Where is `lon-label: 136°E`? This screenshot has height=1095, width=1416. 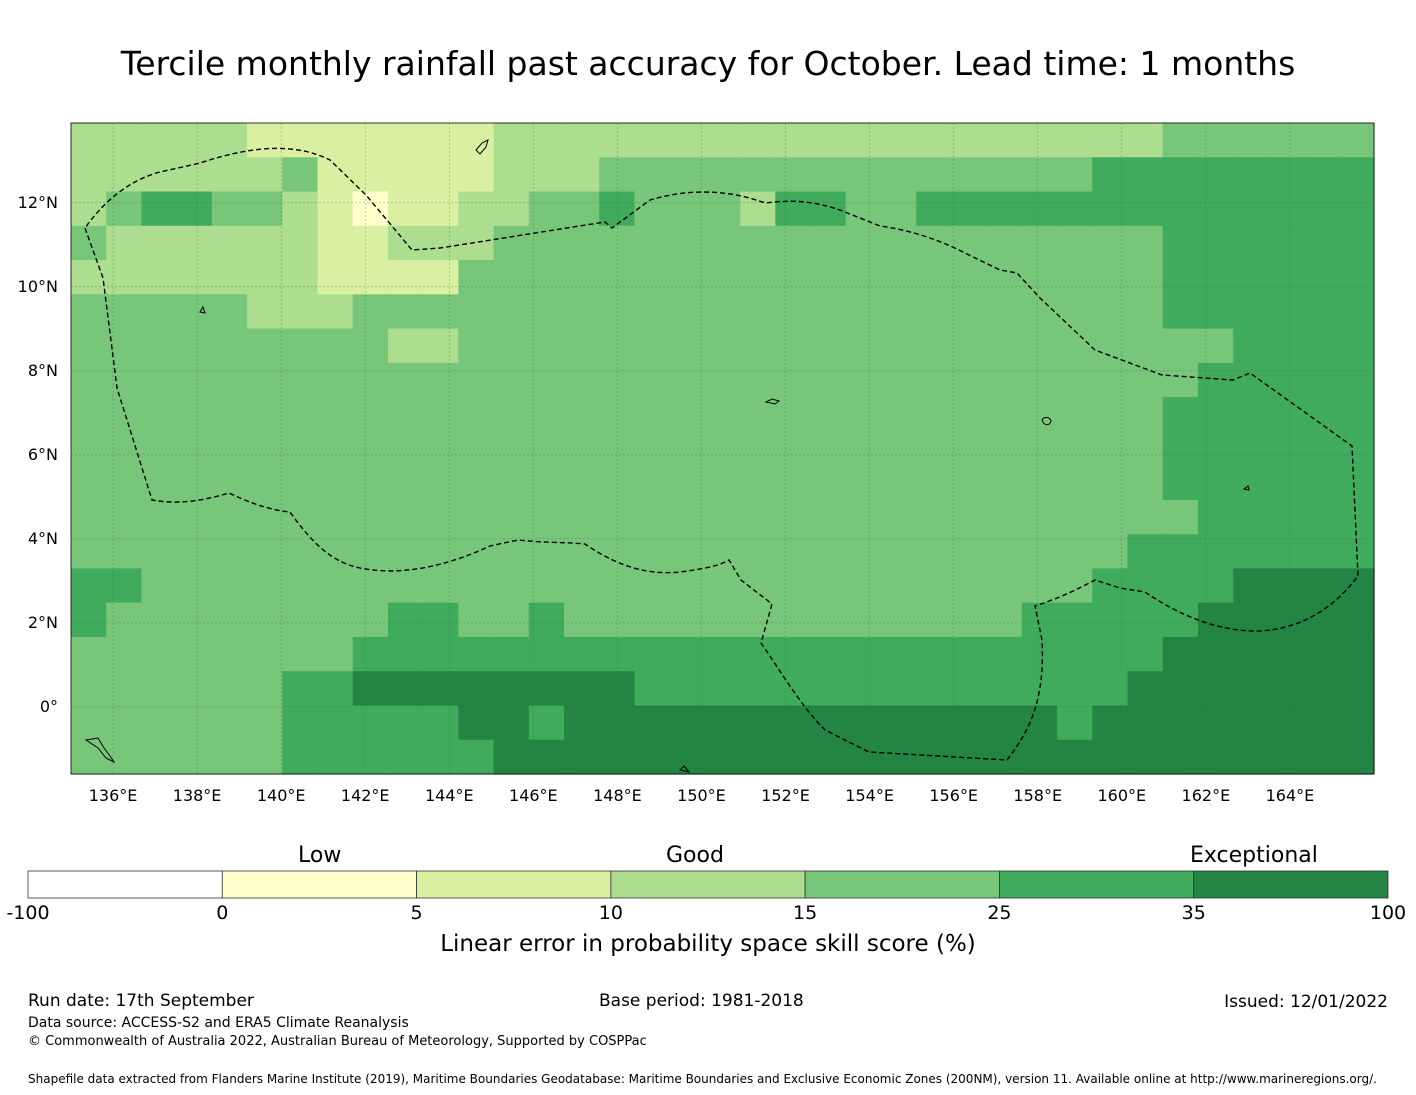 lon-label: 136°E is located at coordinates (113, 795).